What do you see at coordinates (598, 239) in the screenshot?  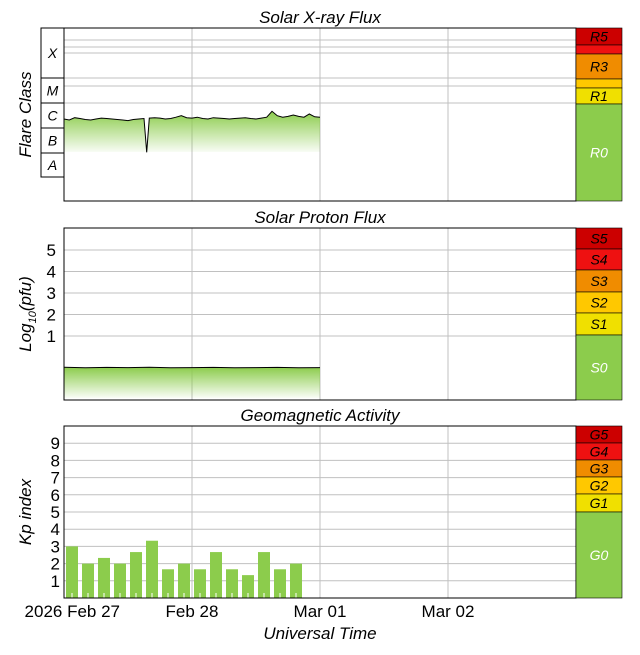 I see `proton-scale-label-s5: S5` at bounding box center [598, 239].